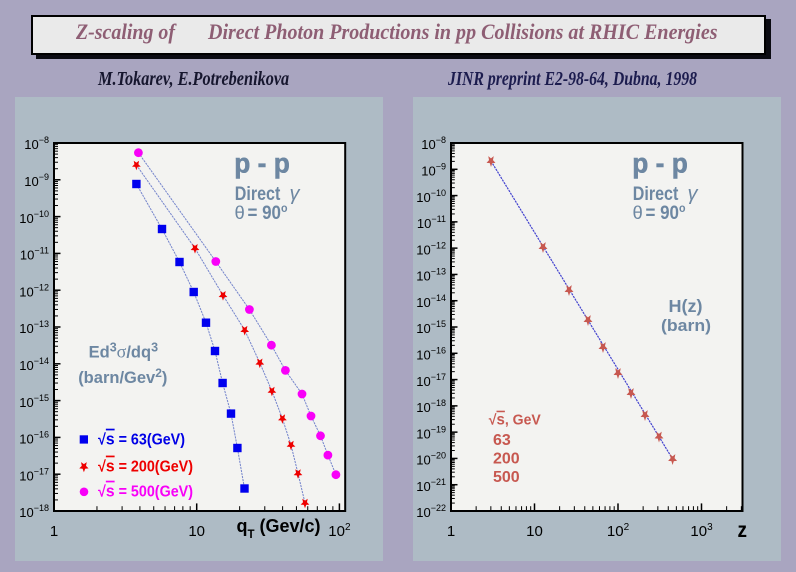 The height and width of the screenshot is (572, 796). I want to click on svg-text: 200, so click(506, 459).